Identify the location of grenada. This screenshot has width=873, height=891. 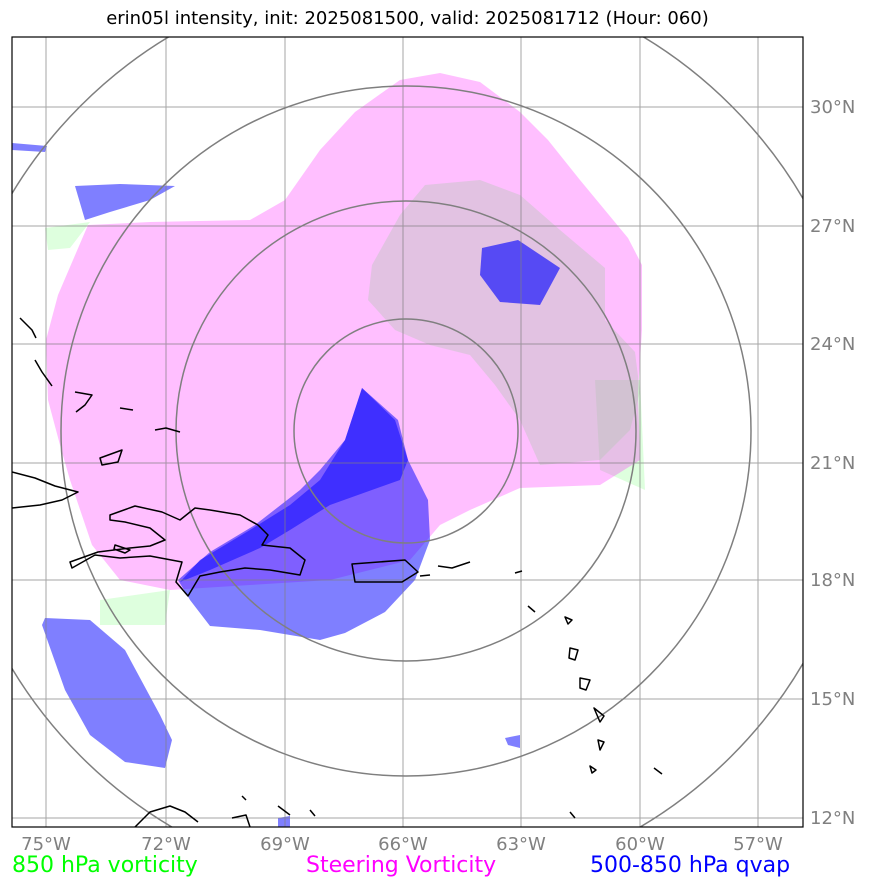
(593, 769).